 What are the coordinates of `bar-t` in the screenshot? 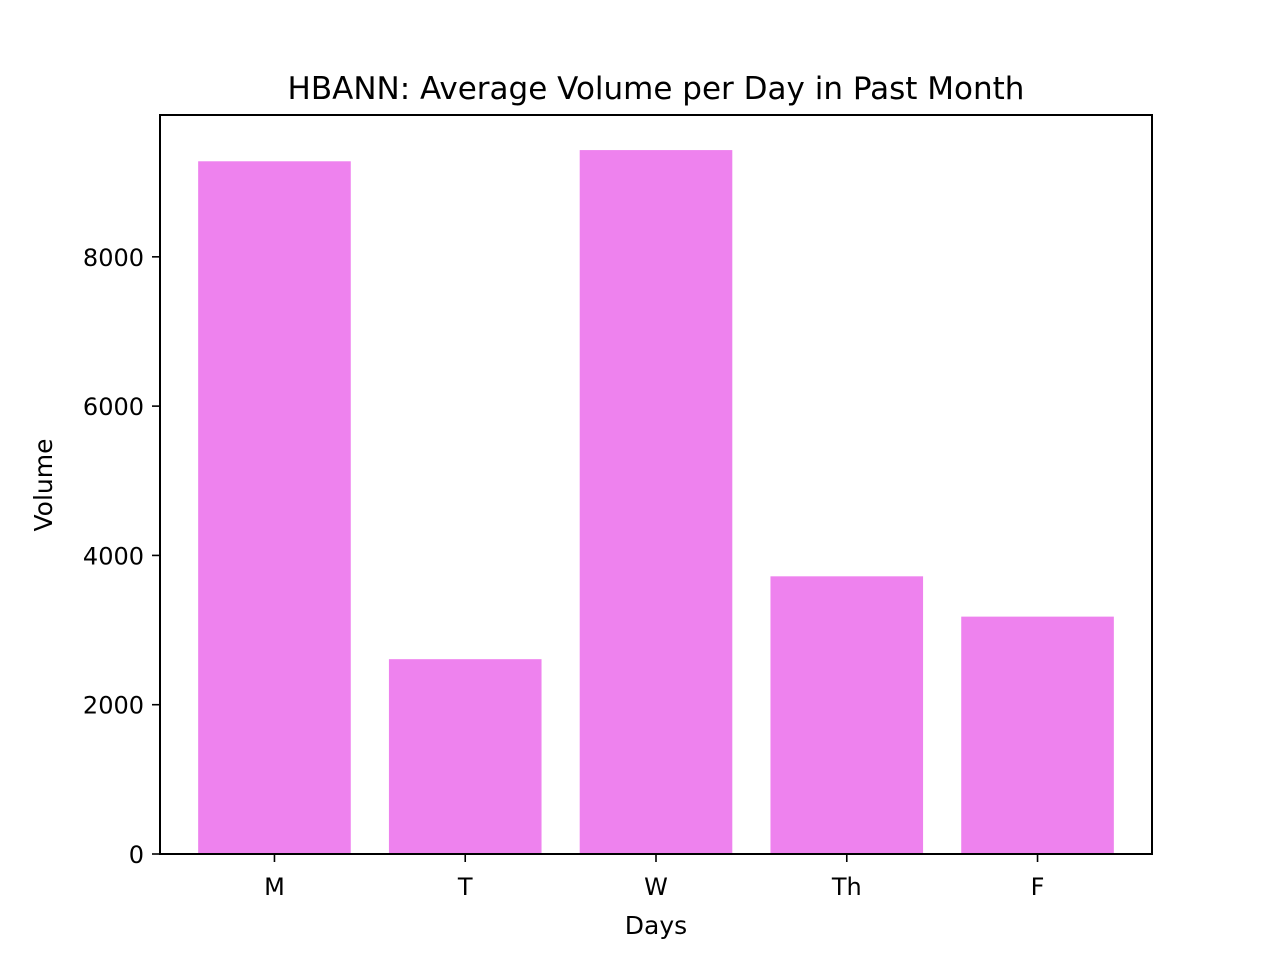 It's located at (465, 756).